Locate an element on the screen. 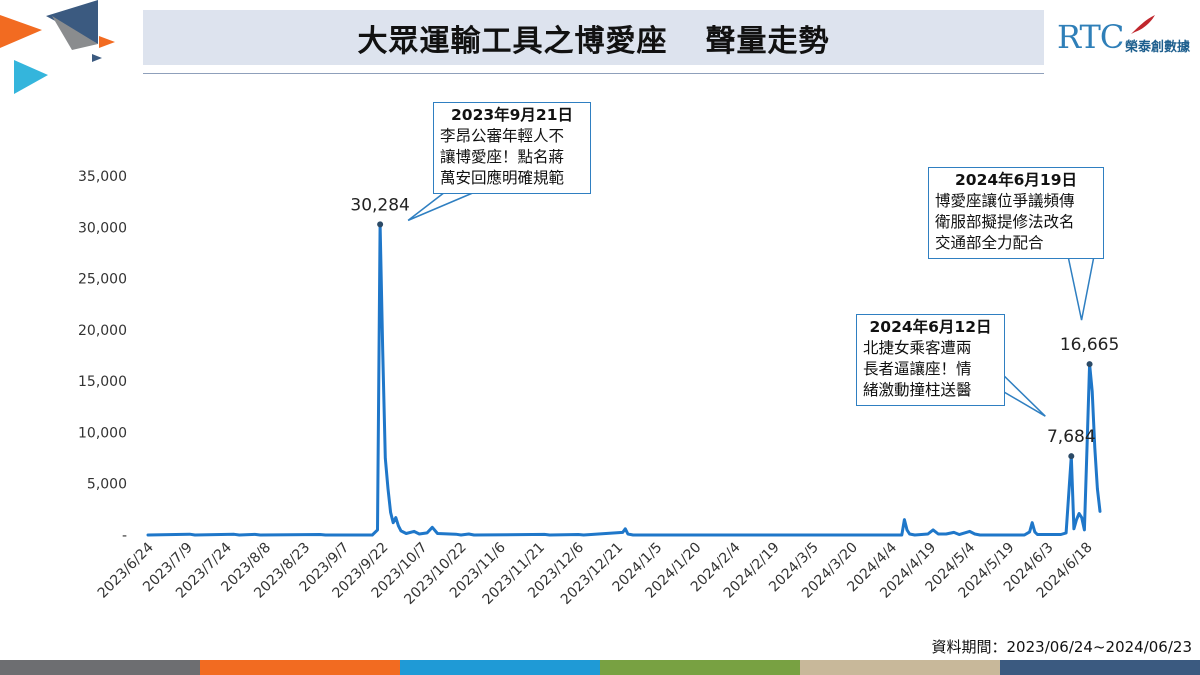 The image size is (1200, 675). annotation-line: 衛服部擬提修法改名 is located at coordinates (1005, 222).